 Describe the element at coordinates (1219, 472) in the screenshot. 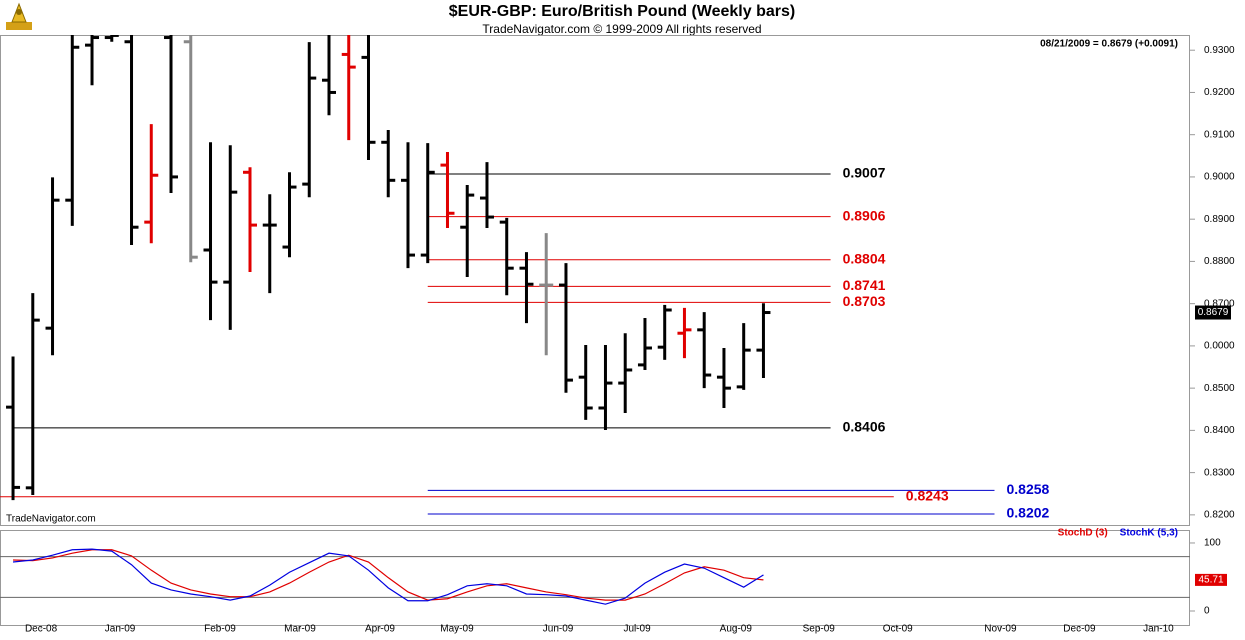

I see `y-tick-label: 0.8300` at that location.